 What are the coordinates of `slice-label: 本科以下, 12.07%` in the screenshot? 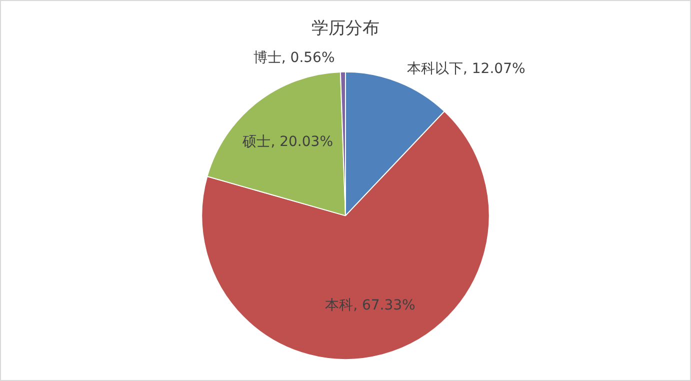 It's located at (466, 69).